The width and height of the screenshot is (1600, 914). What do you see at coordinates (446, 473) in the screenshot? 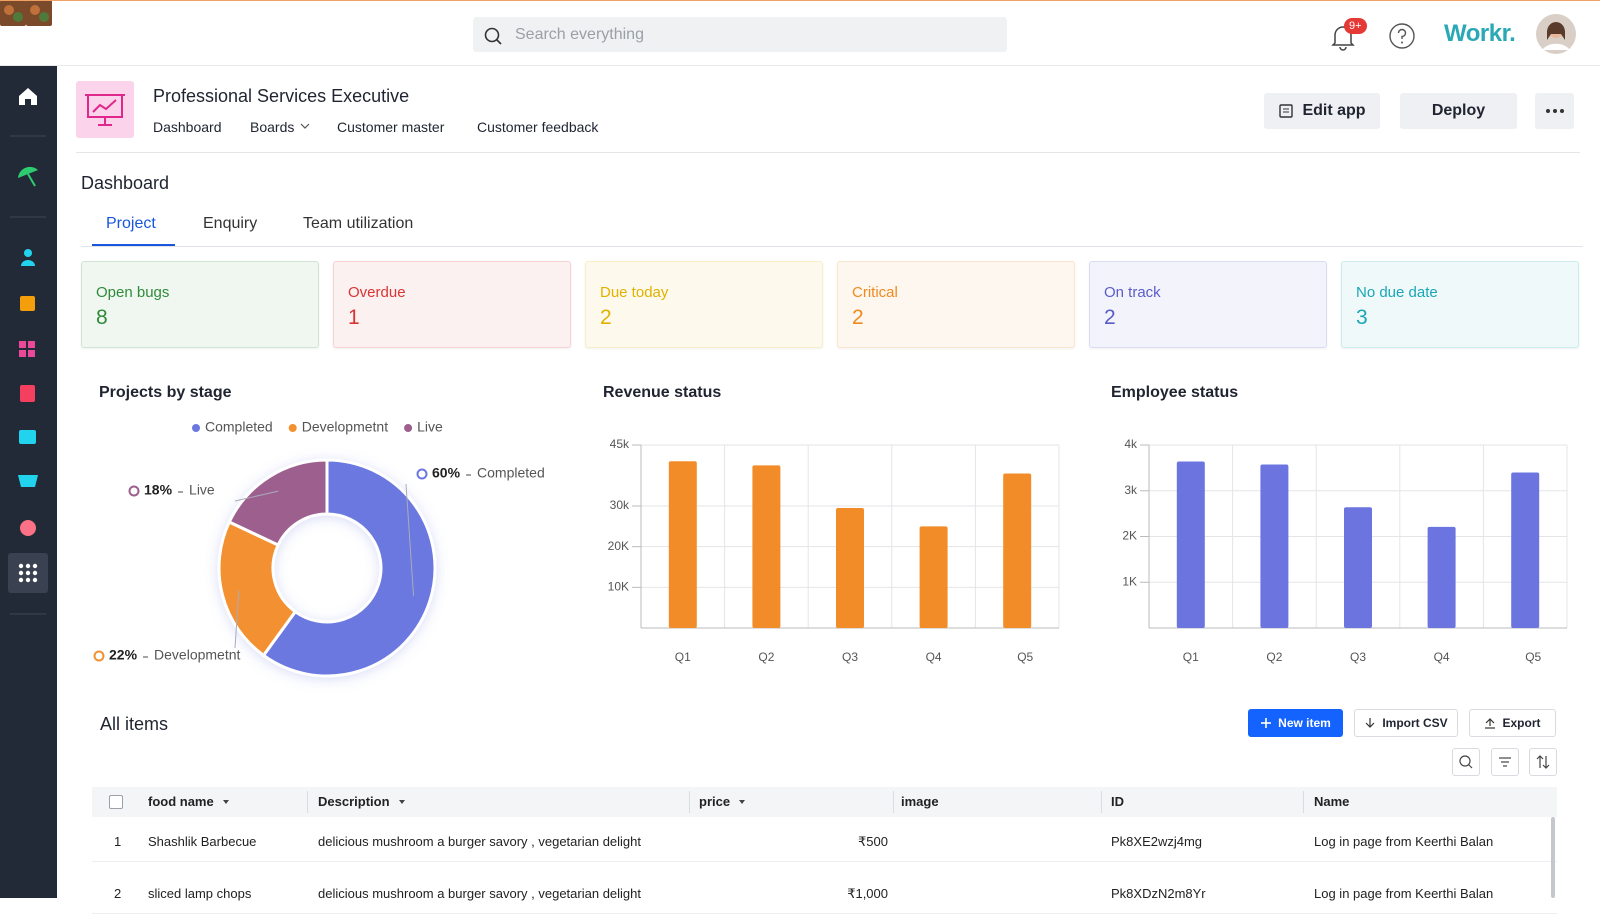
I see `callout-value: 60%` at bounding box center [446, 473].